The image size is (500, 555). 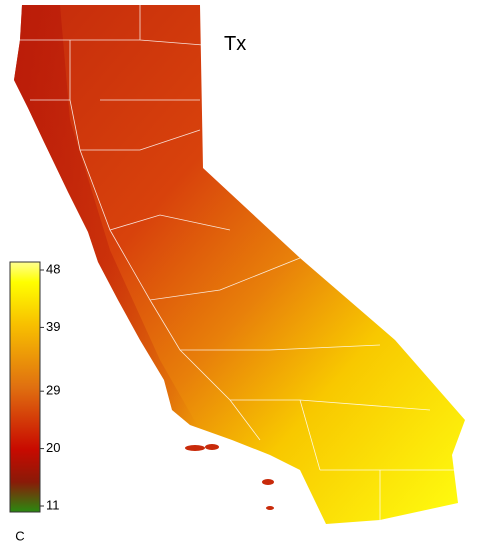 I want to click on colorbar, so click(x=25, y=387).